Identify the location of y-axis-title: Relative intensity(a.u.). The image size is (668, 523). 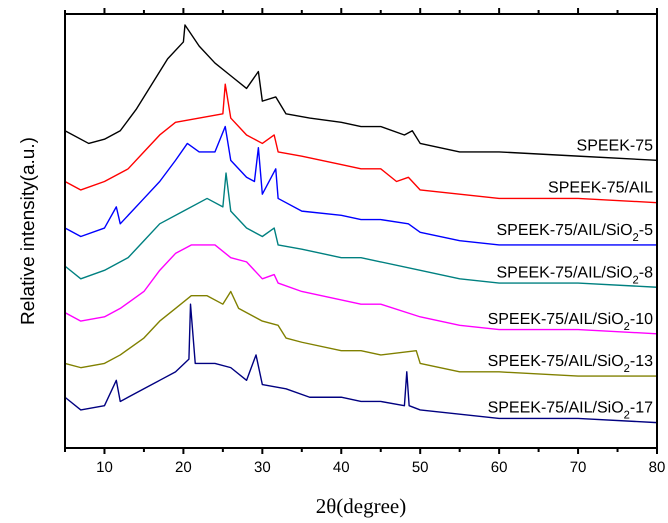
(28, 231).